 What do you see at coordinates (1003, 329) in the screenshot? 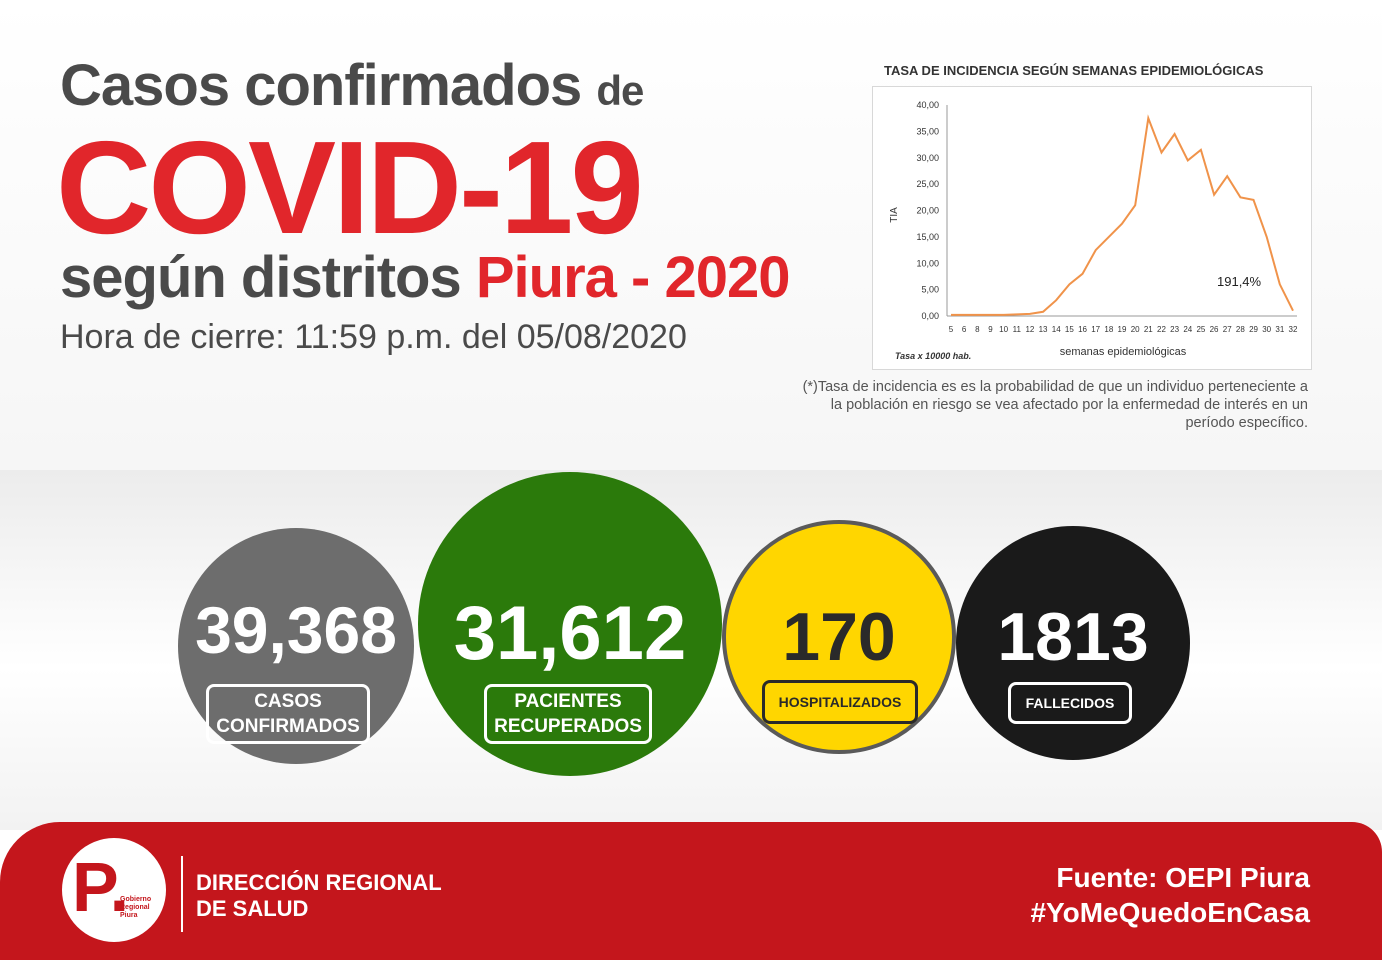
I see `x-tick-label: 10` at bounding box center [1003, 329].